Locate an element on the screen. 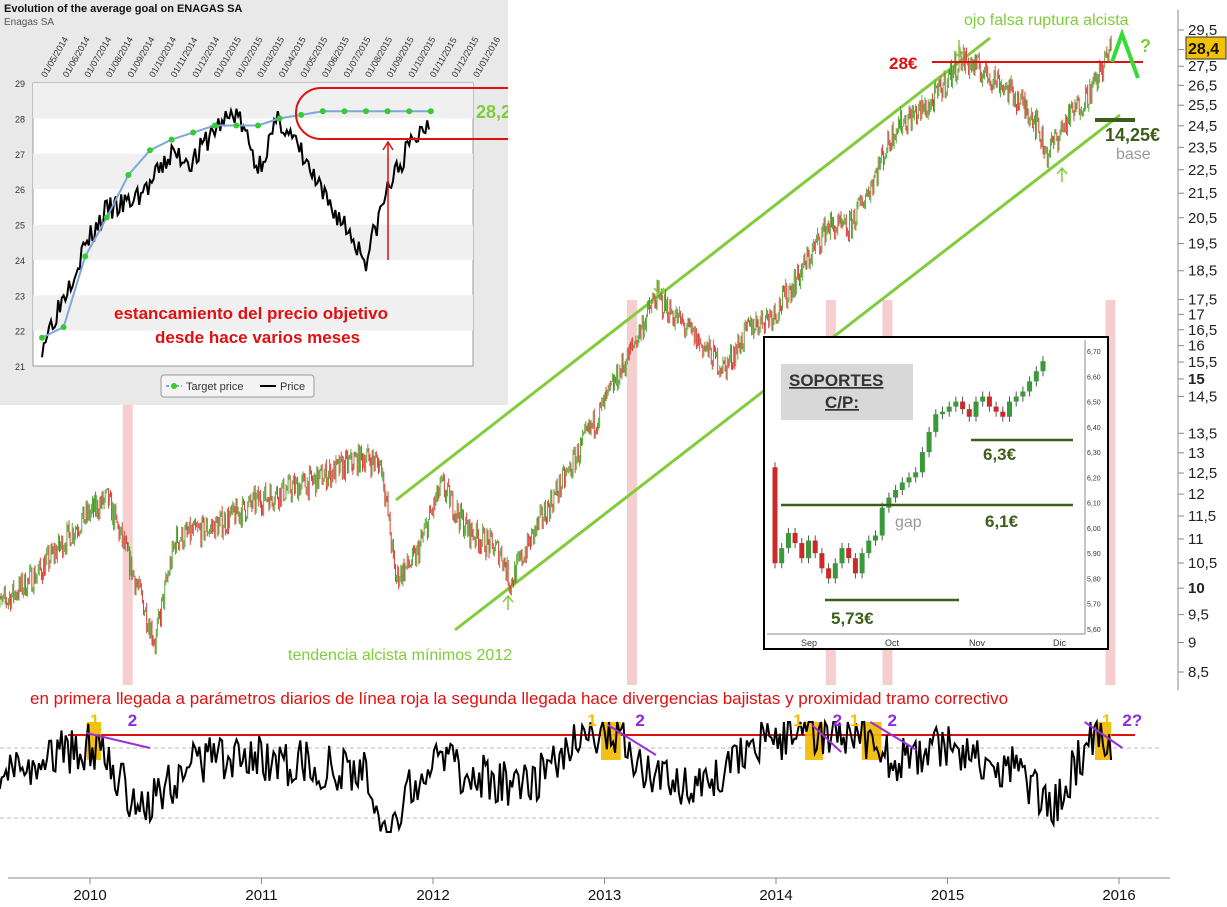  right-axis-label: 8,5 is located at coordinates (1198, 672).